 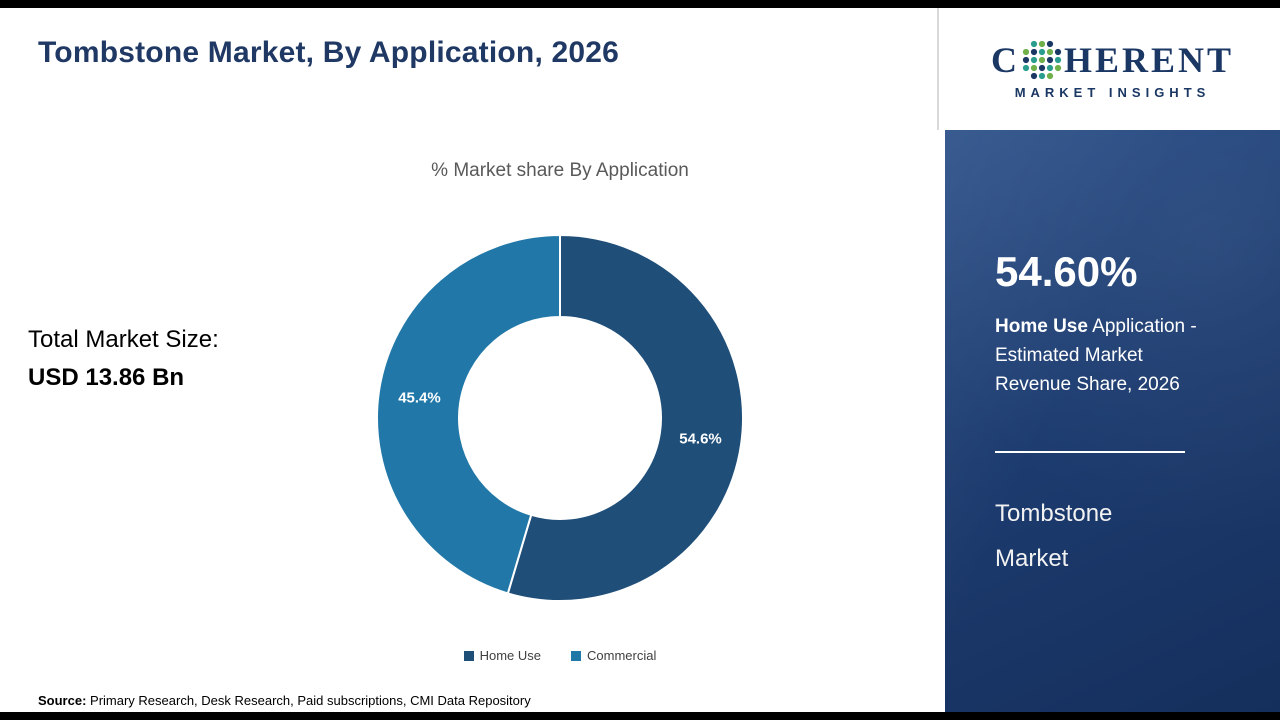 I want to click on stat-value: 54.60%, so click(x=1066, y=271).